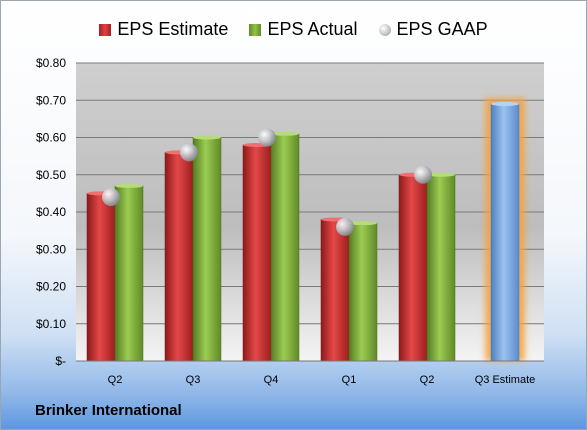 The width and height of the screenshot is (587, 430). Describe the element at coordinates (51, 249) in the screenshot. I see `y-tick-label: $0.30` at that location.